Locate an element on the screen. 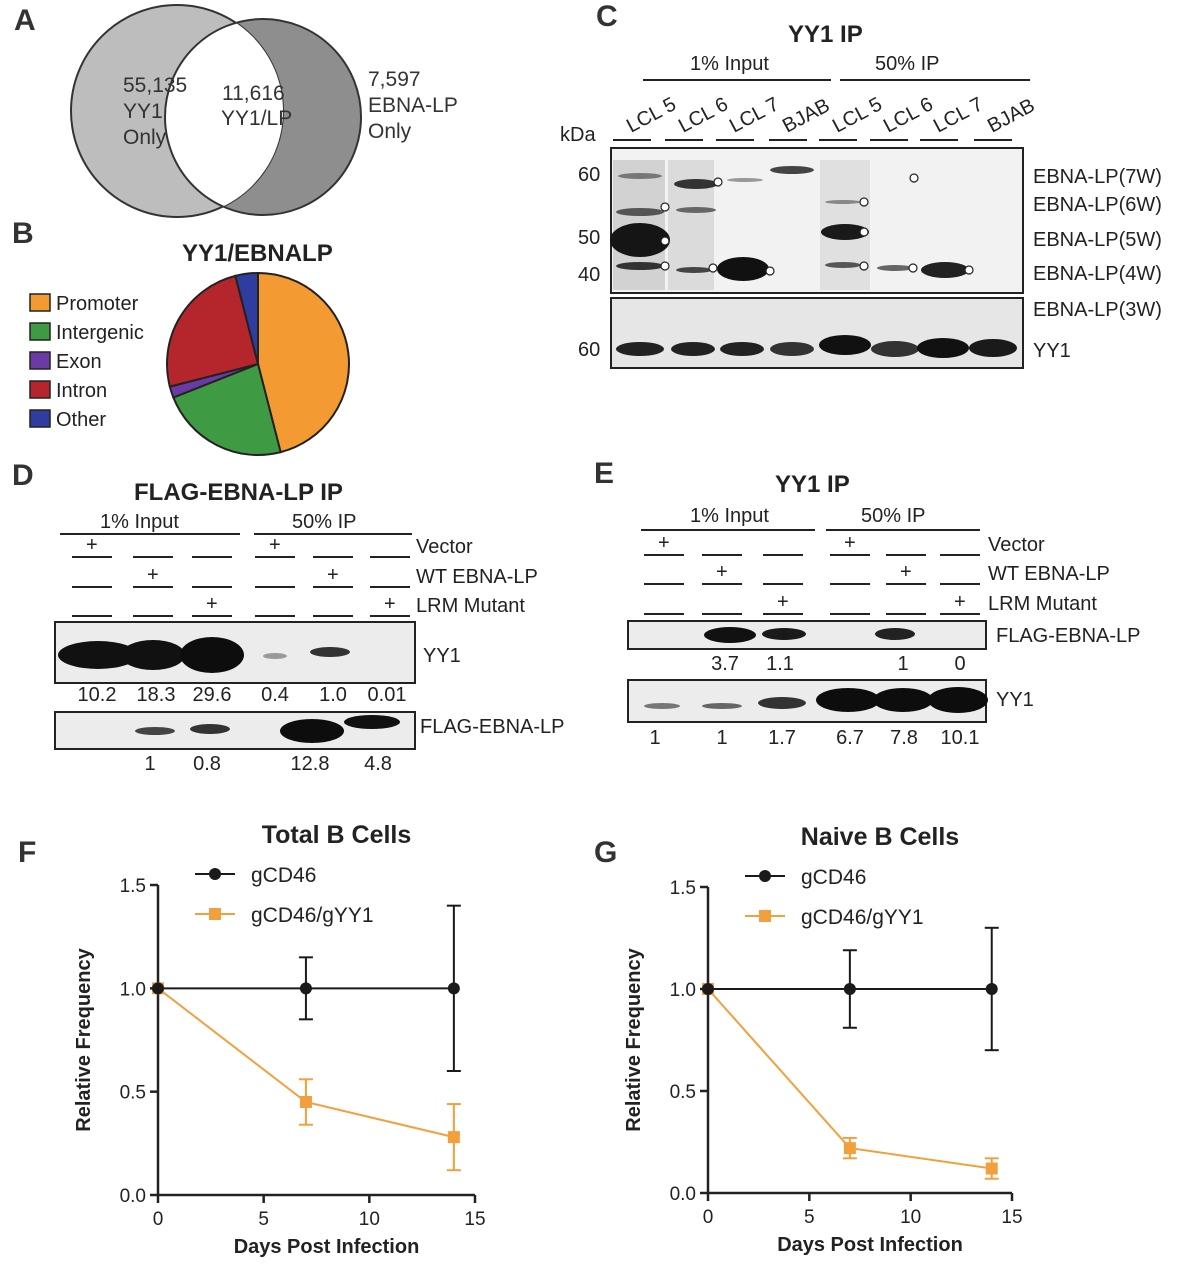  legend-label-exon: Exon is located at coordinates (79, 362).